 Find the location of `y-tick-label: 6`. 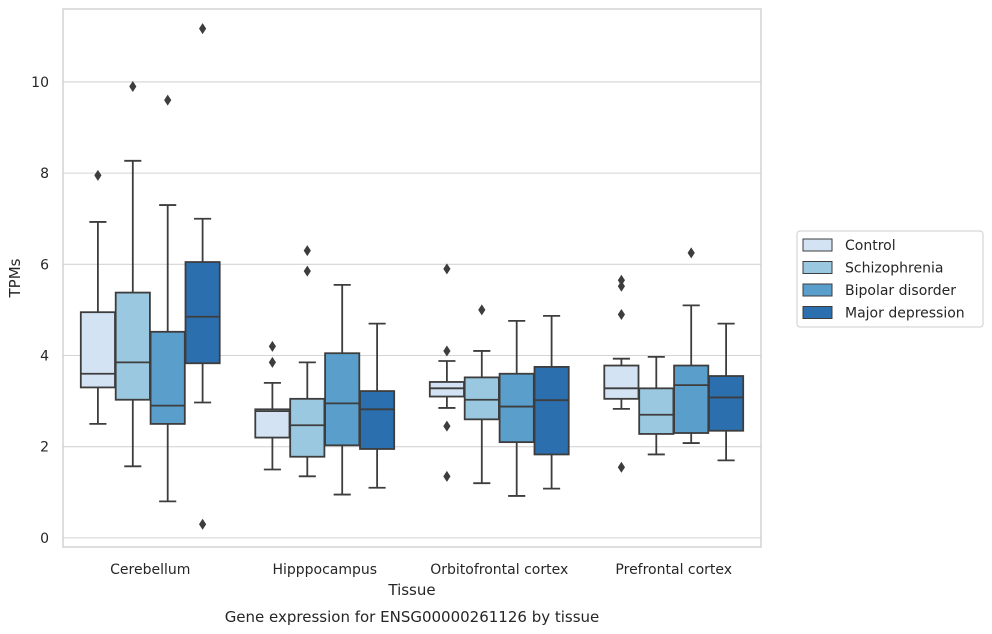

y-tick-label: 6 is located at coordinates (44, 265).